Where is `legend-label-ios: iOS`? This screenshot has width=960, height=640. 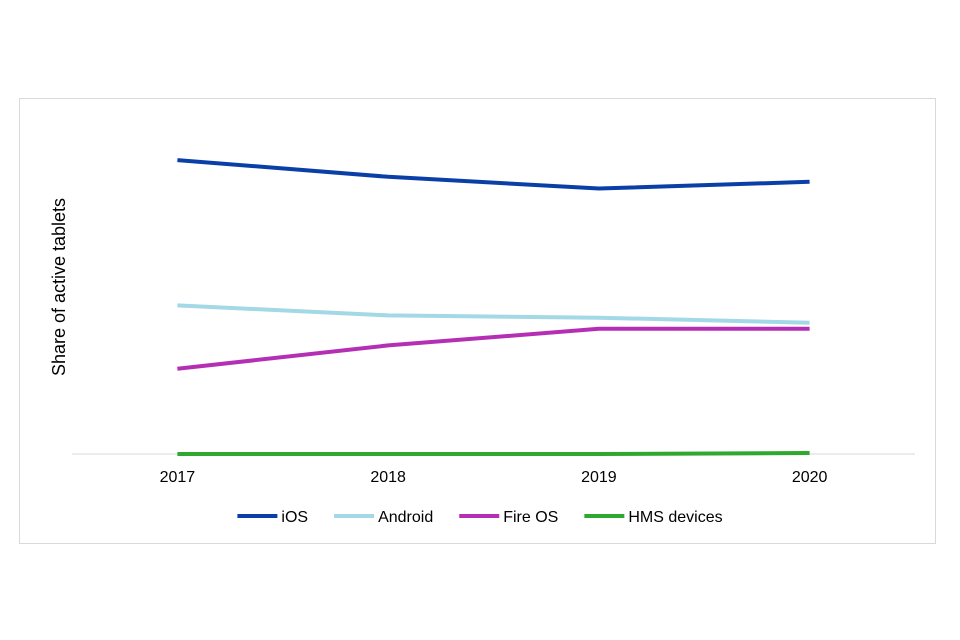 legend-label-ios: iOS is located at coordinates (294, 517).